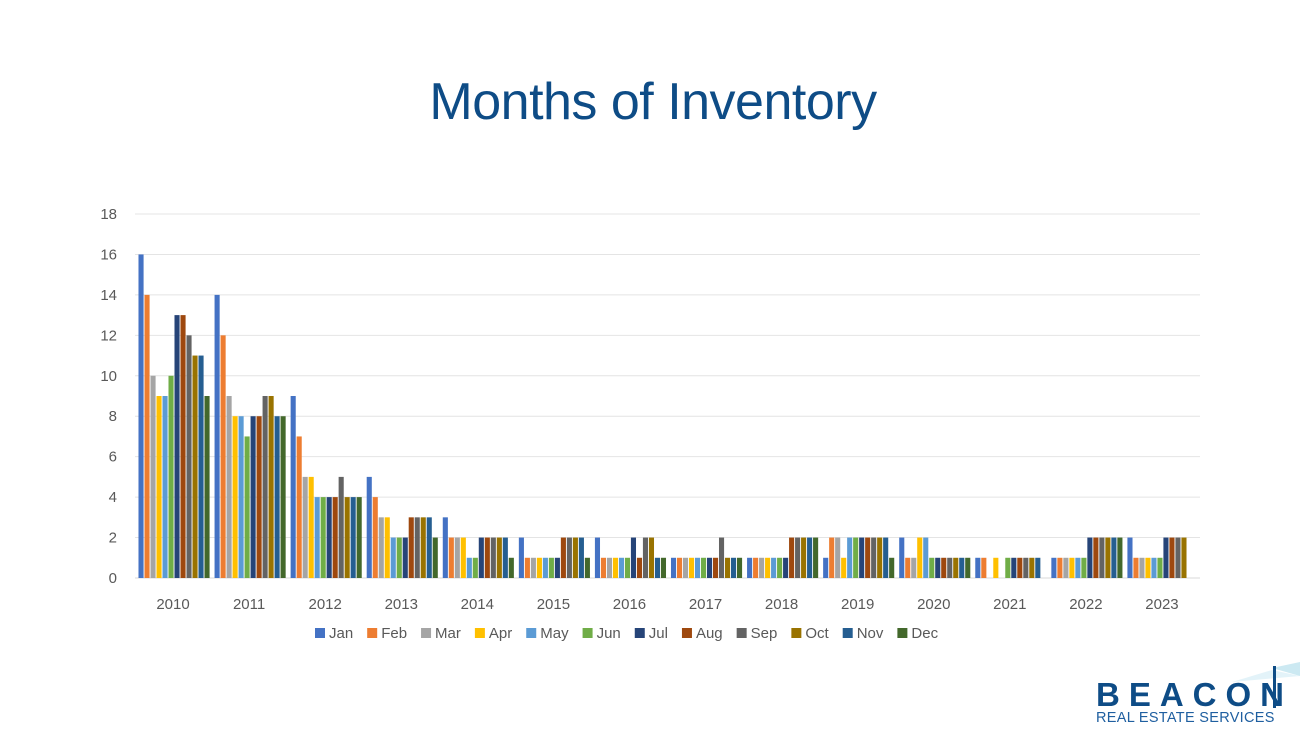 Image resolution: width=1306 pixels, height=732 pixels. Describe the element at coordinates (817, 633) in the screenshot. I see `legend-label: Oct` at that location.